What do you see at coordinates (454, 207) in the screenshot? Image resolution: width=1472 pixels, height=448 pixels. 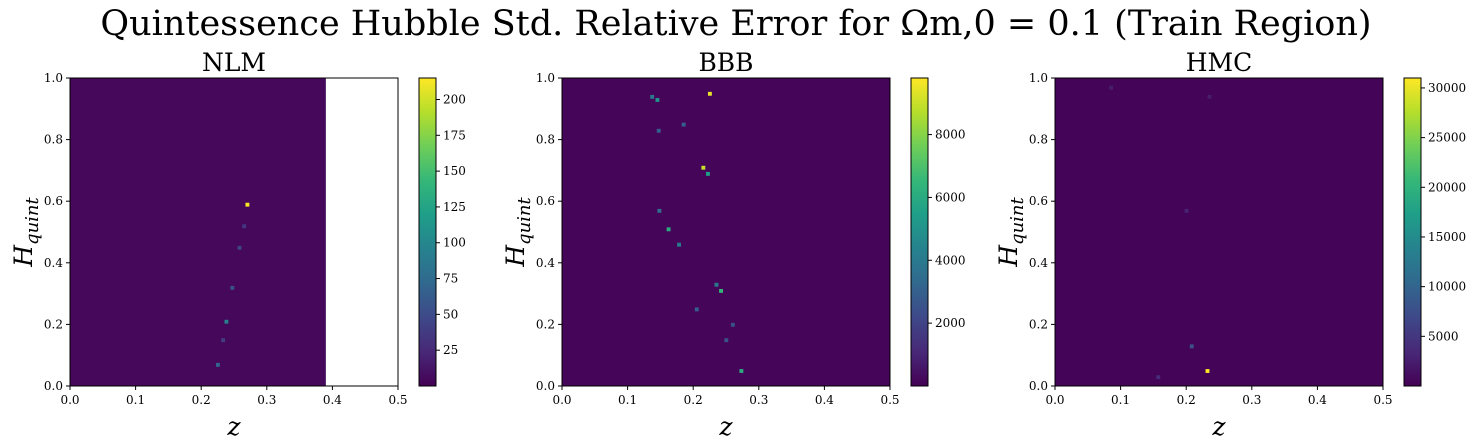 I see `colorbar-tick-label: 125` at bounding box center [454, 207].